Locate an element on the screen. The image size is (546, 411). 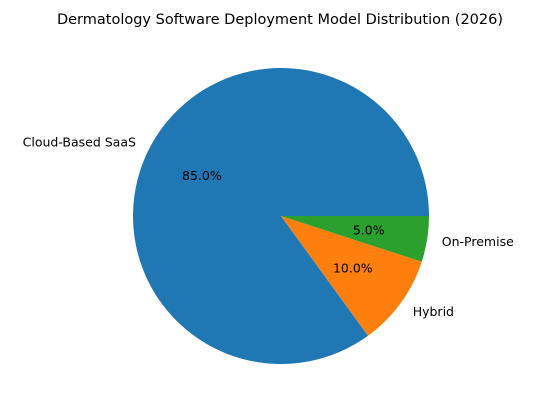
slice-percent-label: 85.0% is located at coordinates (202, 175).